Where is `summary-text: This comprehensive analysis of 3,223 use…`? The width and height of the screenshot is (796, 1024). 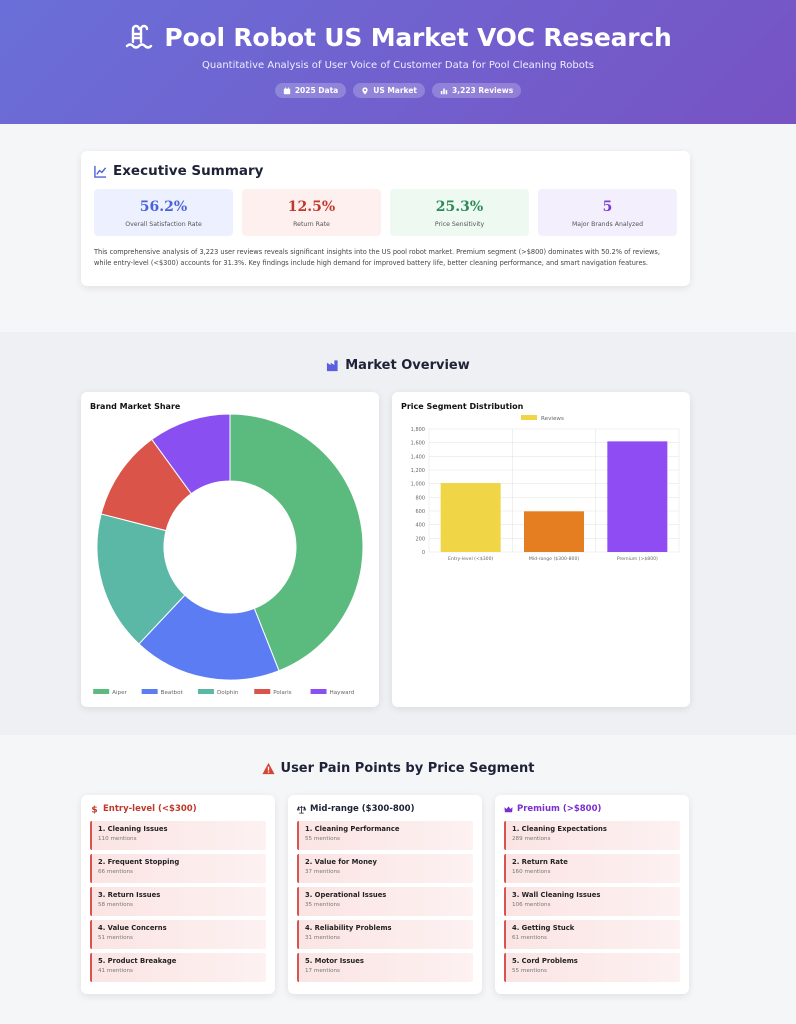 summary-text: This comprehensive analysis of 3,223 use… is located at coordinates (377, 257).